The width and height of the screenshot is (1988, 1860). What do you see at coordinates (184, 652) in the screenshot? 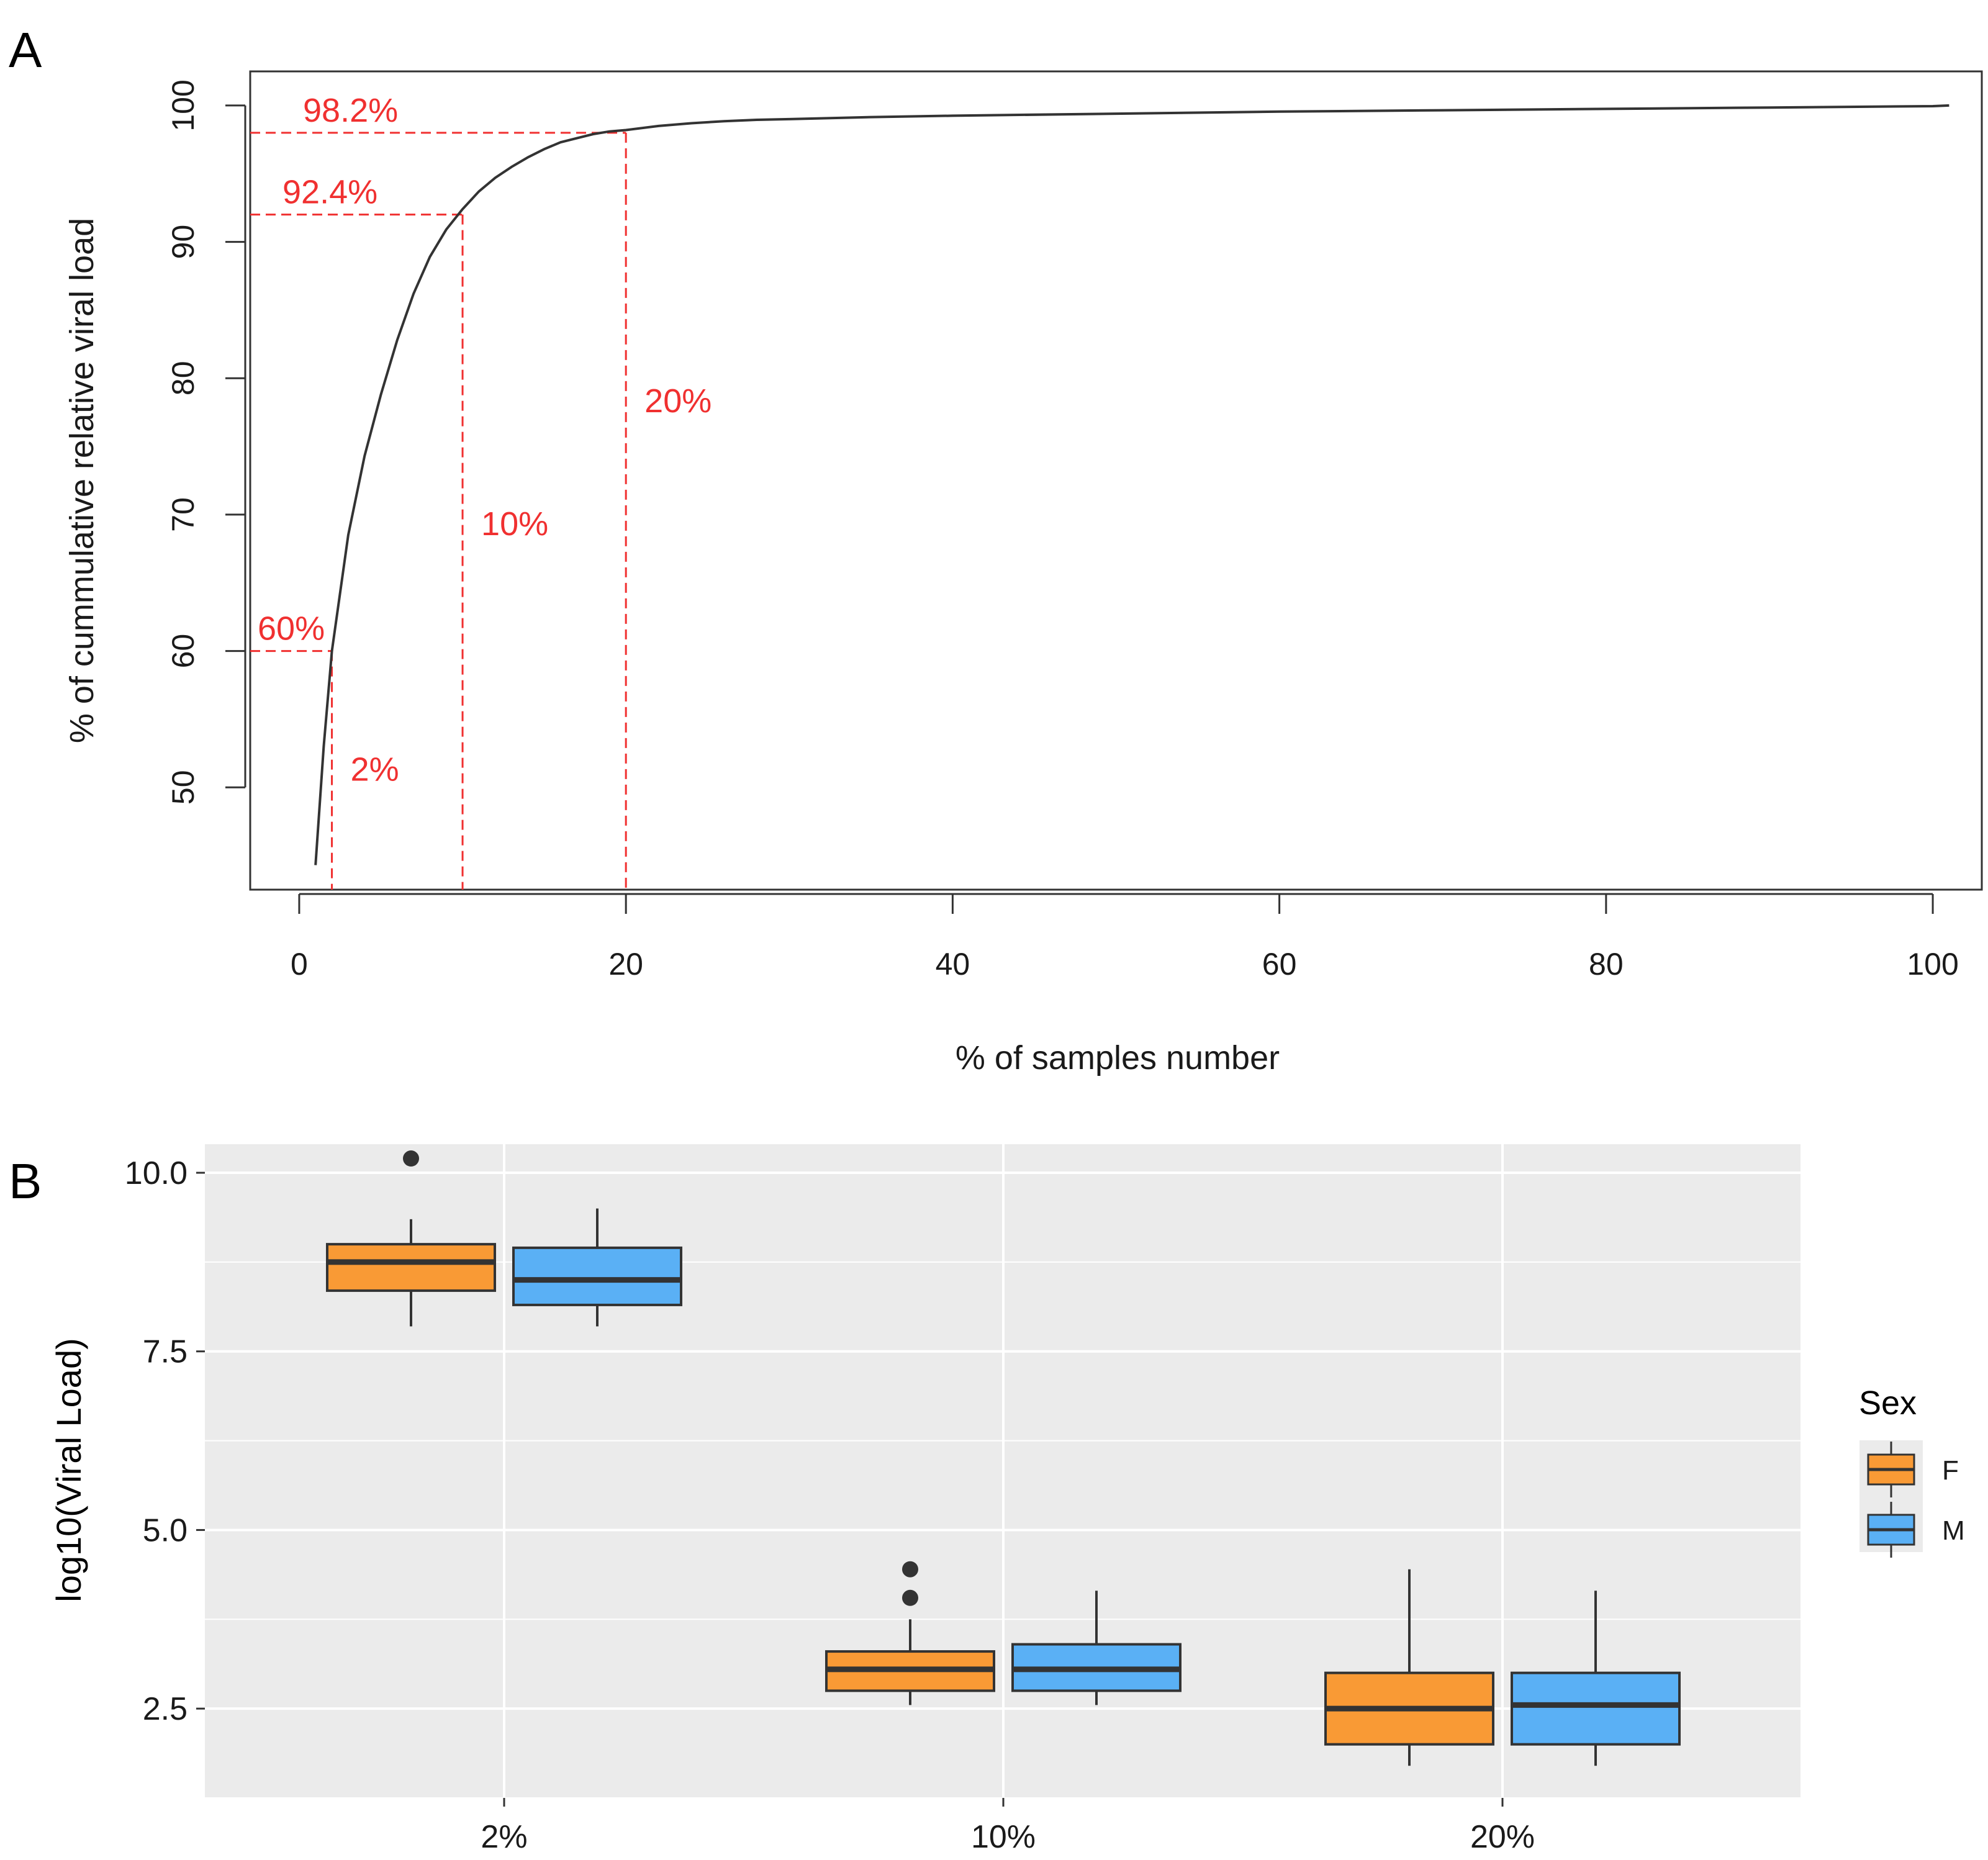
I see `y-tick-label: 60` at bounding box center [184, 652].